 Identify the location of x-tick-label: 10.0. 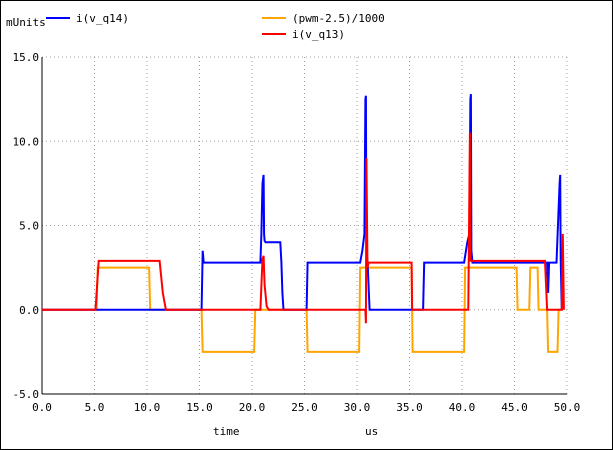
(147, 407).